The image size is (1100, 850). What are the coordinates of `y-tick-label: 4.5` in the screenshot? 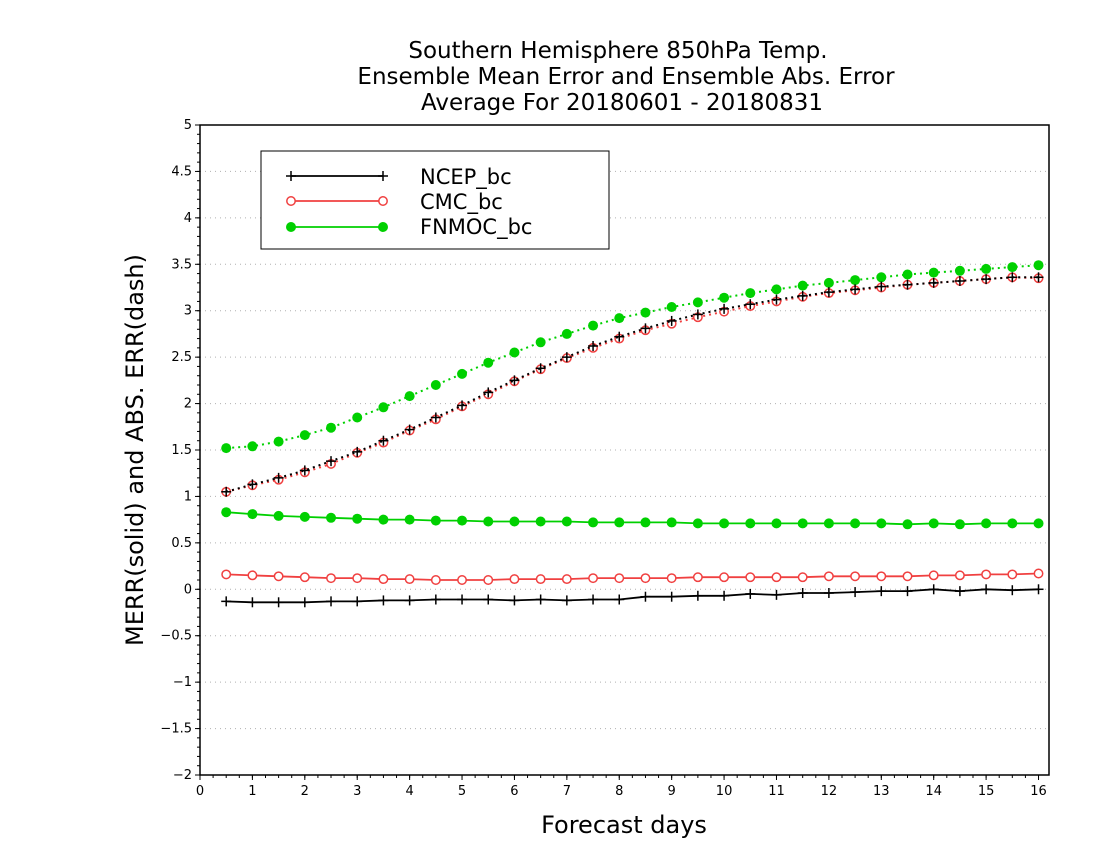 It's located at (181, 171).